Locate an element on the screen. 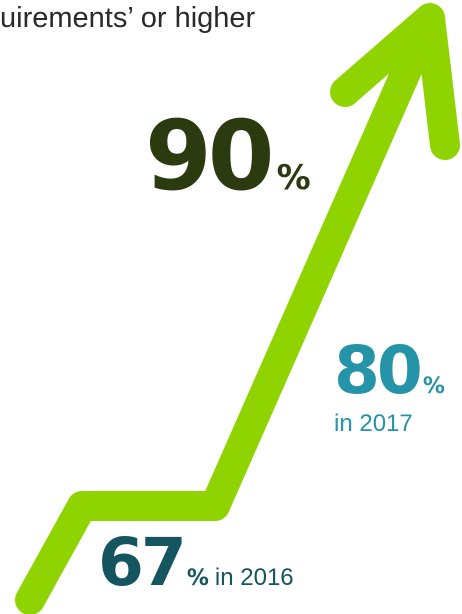  stat-67-unit: % is located at coordinates (197, 578).